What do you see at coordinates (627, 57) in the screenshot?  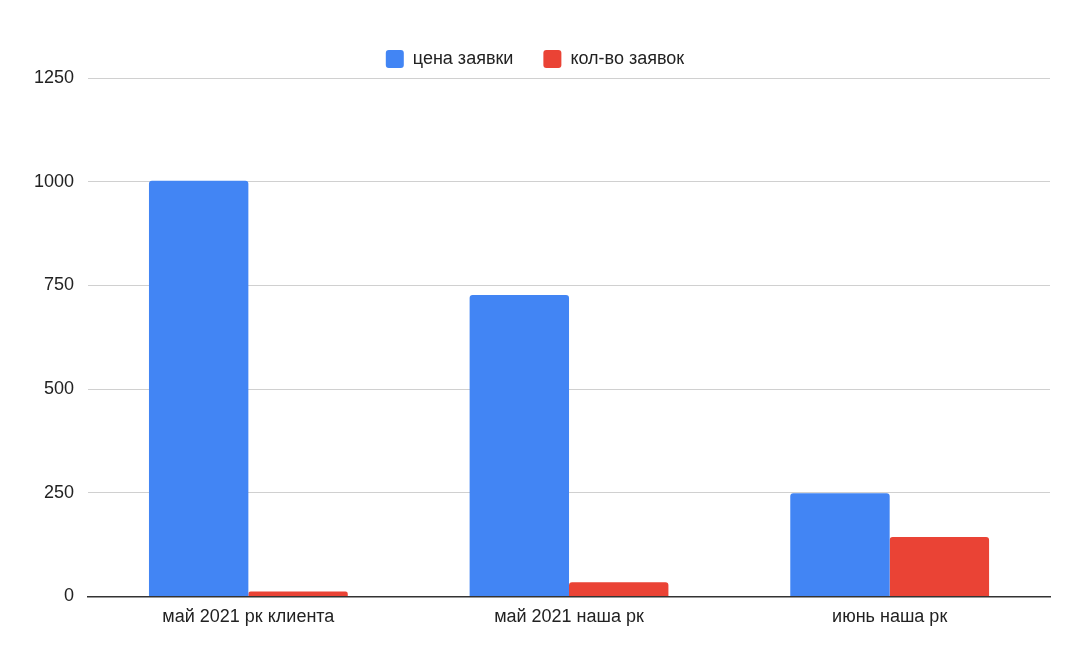 I see `legend-label: кол-во заявок` at bounding box center [627, 57].